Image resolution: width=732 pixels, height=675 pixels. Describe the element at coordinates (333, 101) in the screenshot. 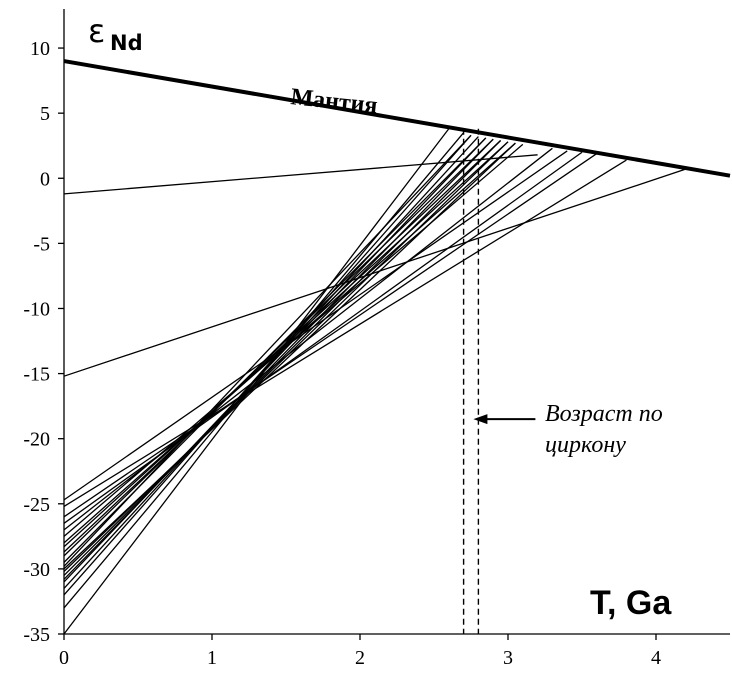

I see `mantle-label: Мантия` at that location.